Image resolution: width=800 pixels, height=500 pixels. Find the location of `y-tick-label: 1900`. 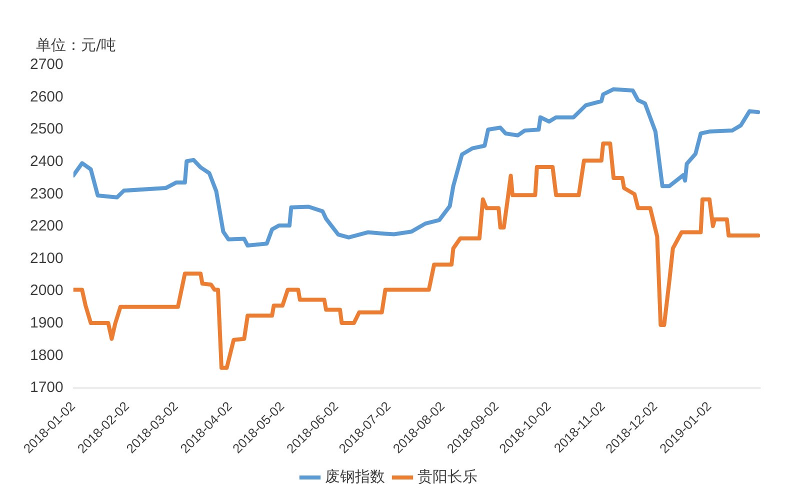

y-tick-label: 1900 is located at coordinates (47, 323).